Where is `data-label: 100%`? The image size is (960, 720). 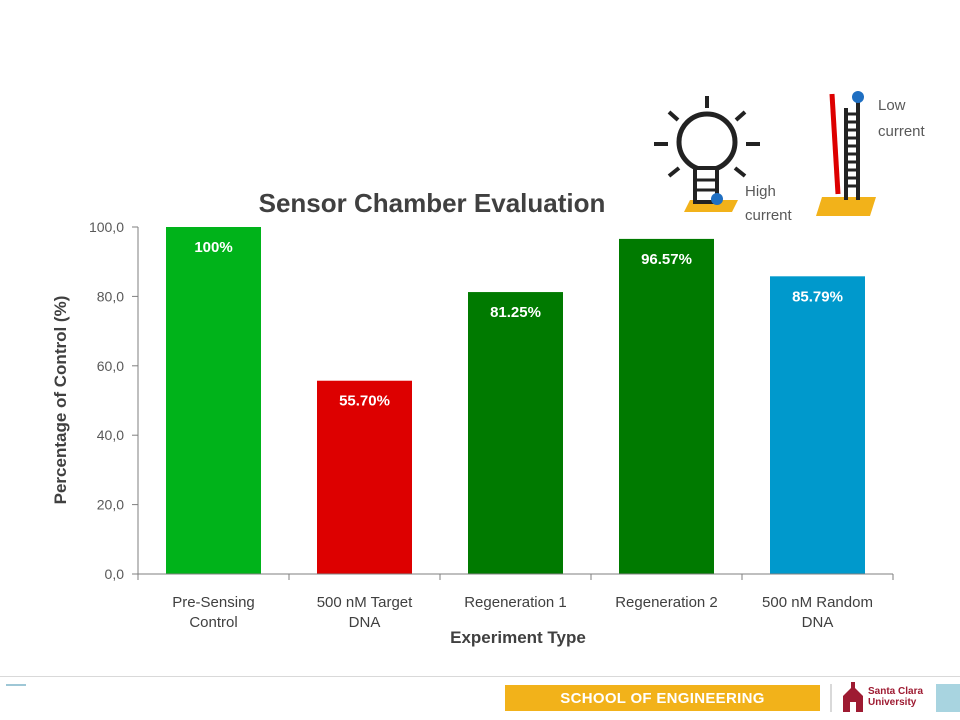
data-label: 100% is located at coordinates (213, 247).